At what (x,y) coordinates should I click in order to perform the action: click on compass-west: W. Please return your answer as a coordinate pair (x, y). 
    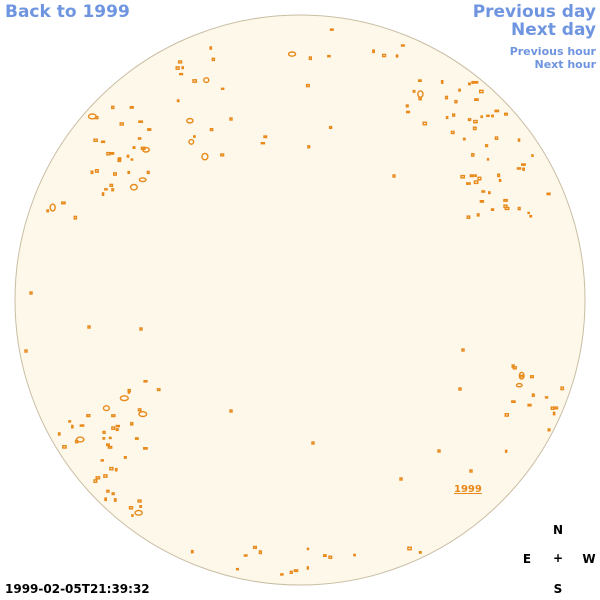
    Looking at the image, I should click on (589, 559).